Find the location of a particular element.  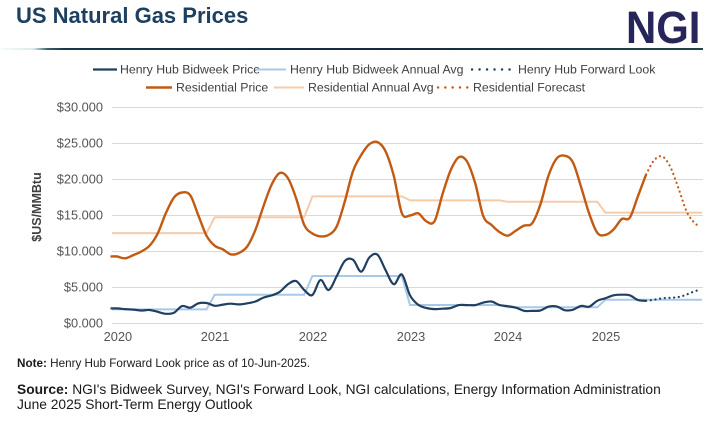

svg-text: 2024 is located at coordinates (508, 336).